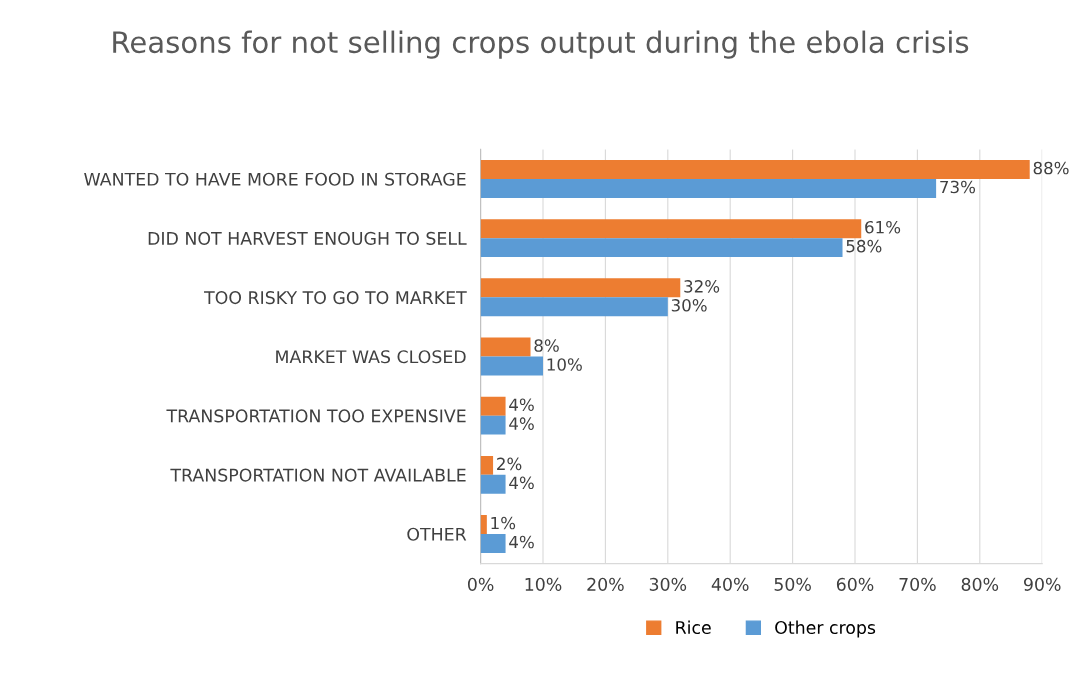 The image size is (1080, 679). What do you see at coordinates (546, 345) in the screenshot?
I see `data-label: 8%` at bounding box center [546, 345].